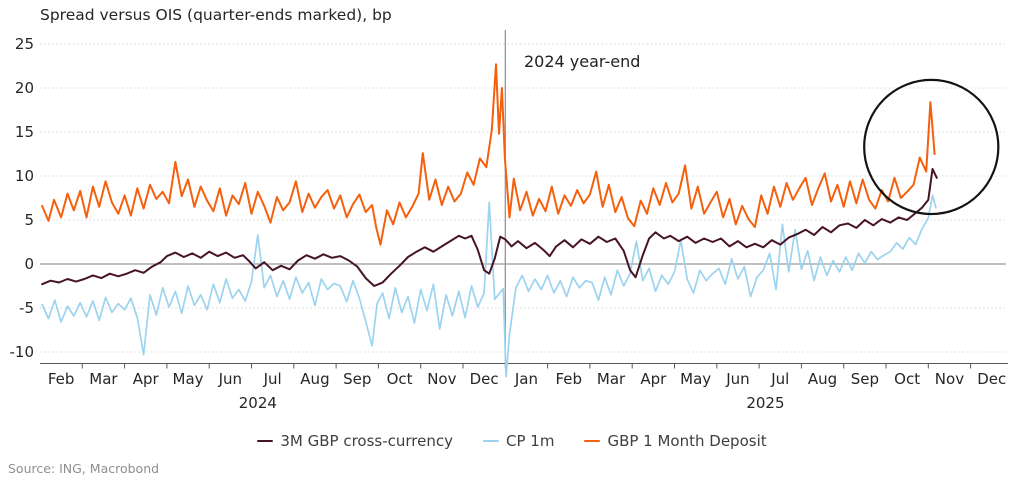 The width and height of the screenshot is (1024, 492). Describe the element at coordinates (582, 61) in the screenshot. I see `year-end-annotation: 2024 year-end` at that location.